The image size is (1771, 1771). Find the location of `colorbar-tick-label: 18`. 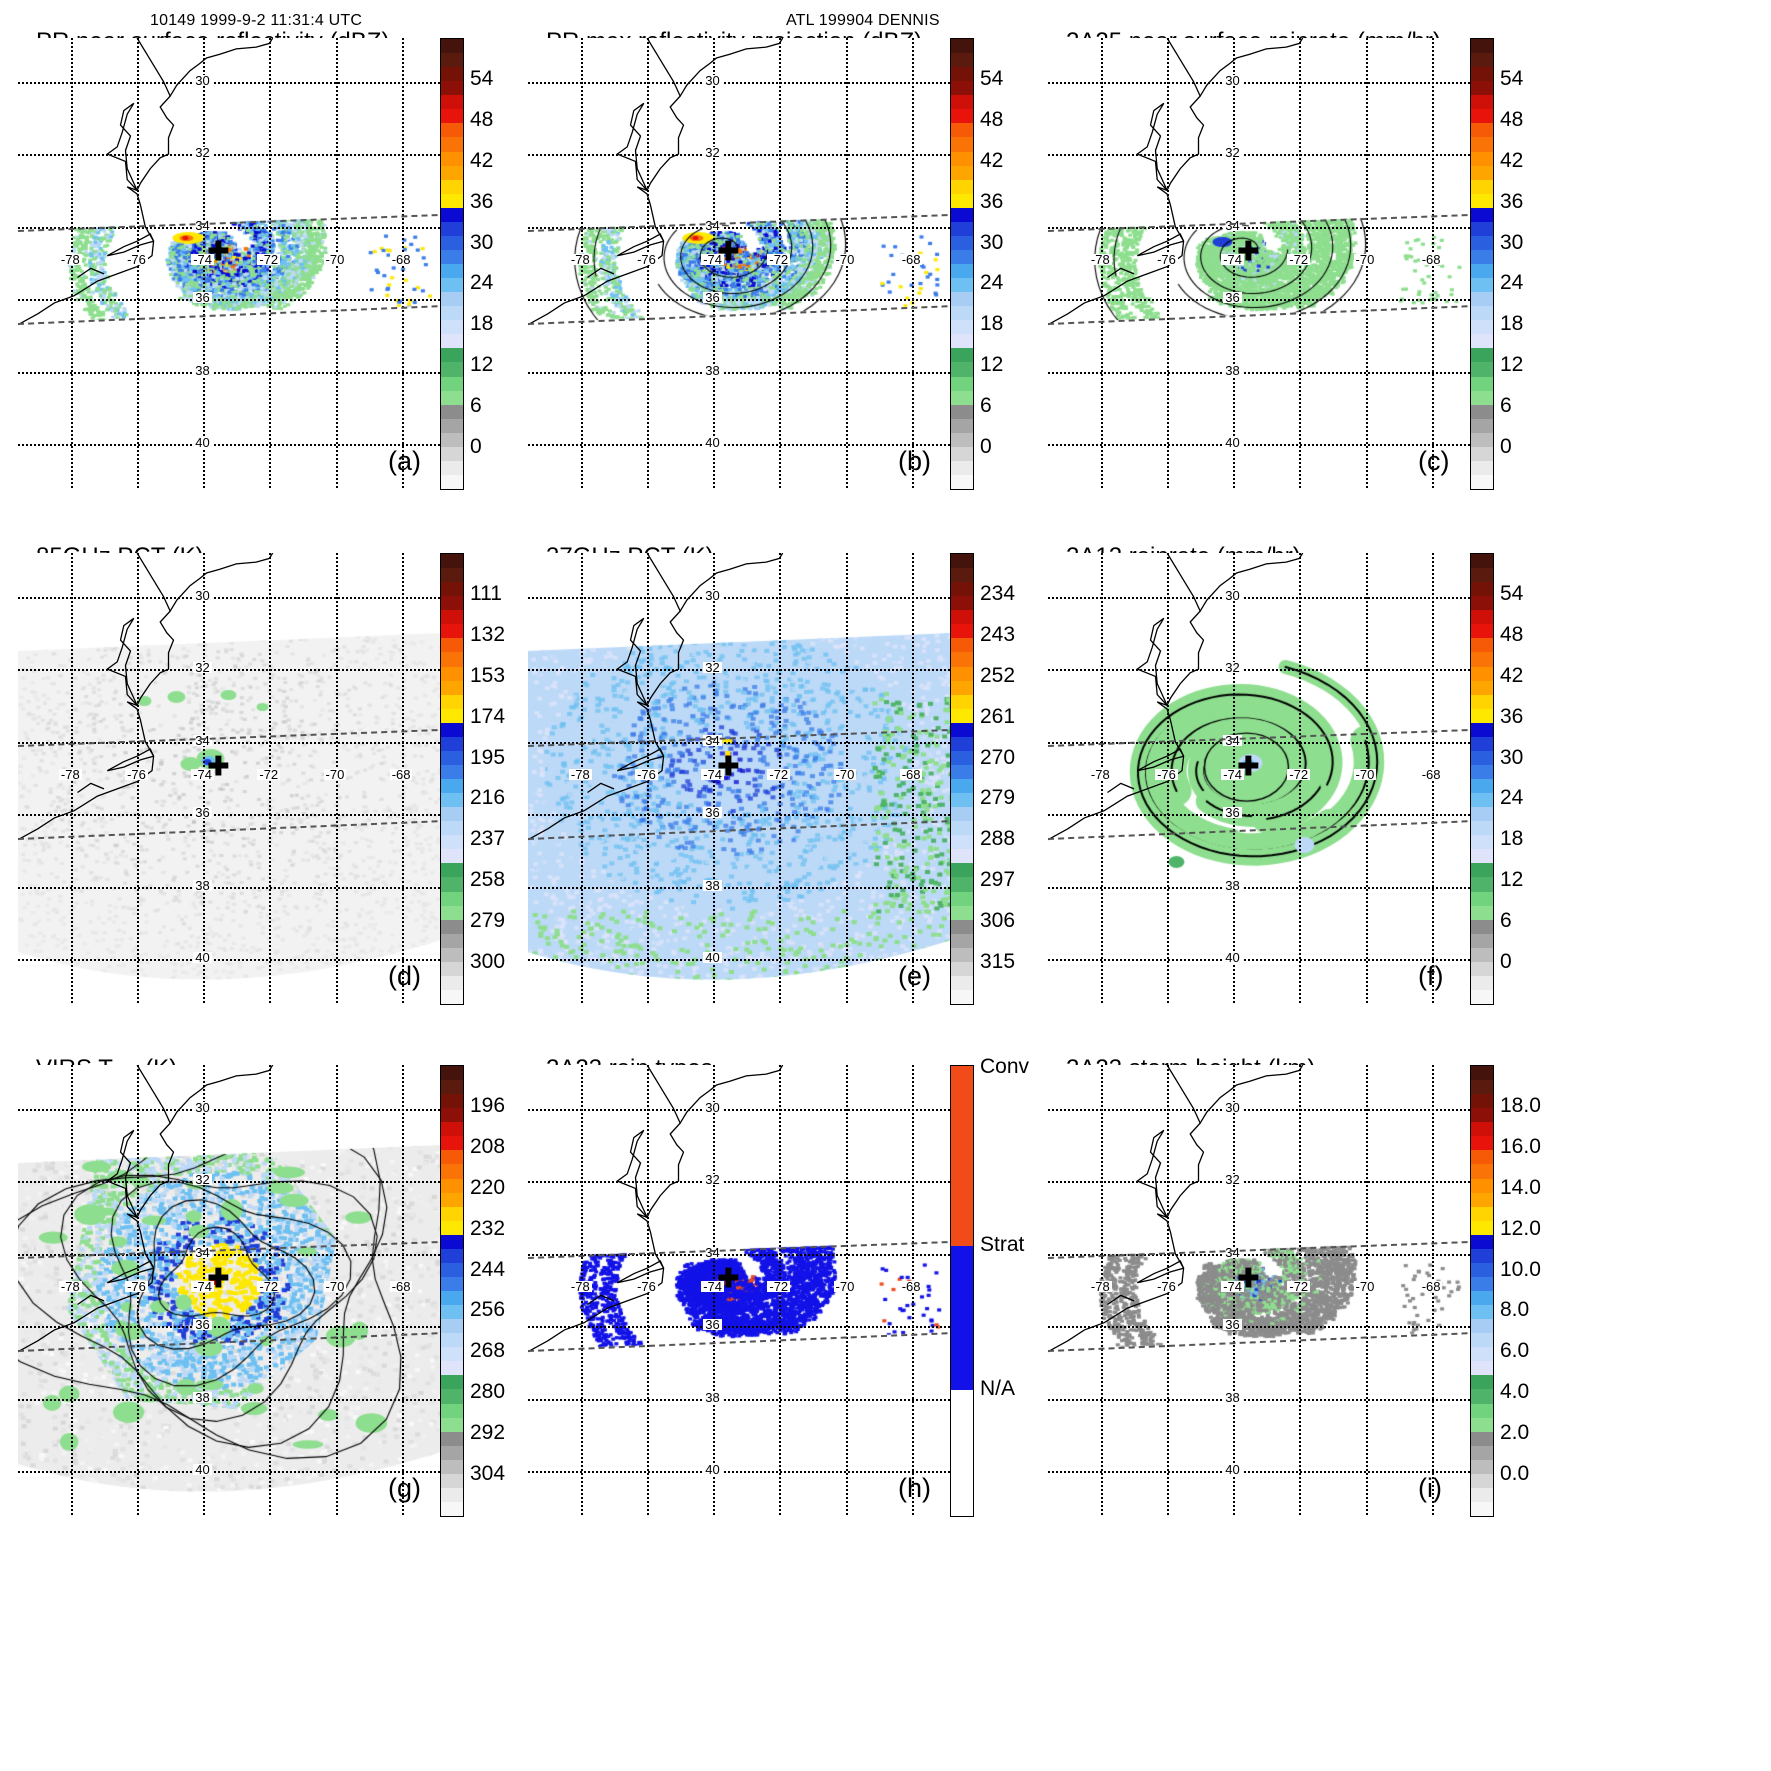

colorbar-tick-label: 18 is located at coordinates (1512, 839).